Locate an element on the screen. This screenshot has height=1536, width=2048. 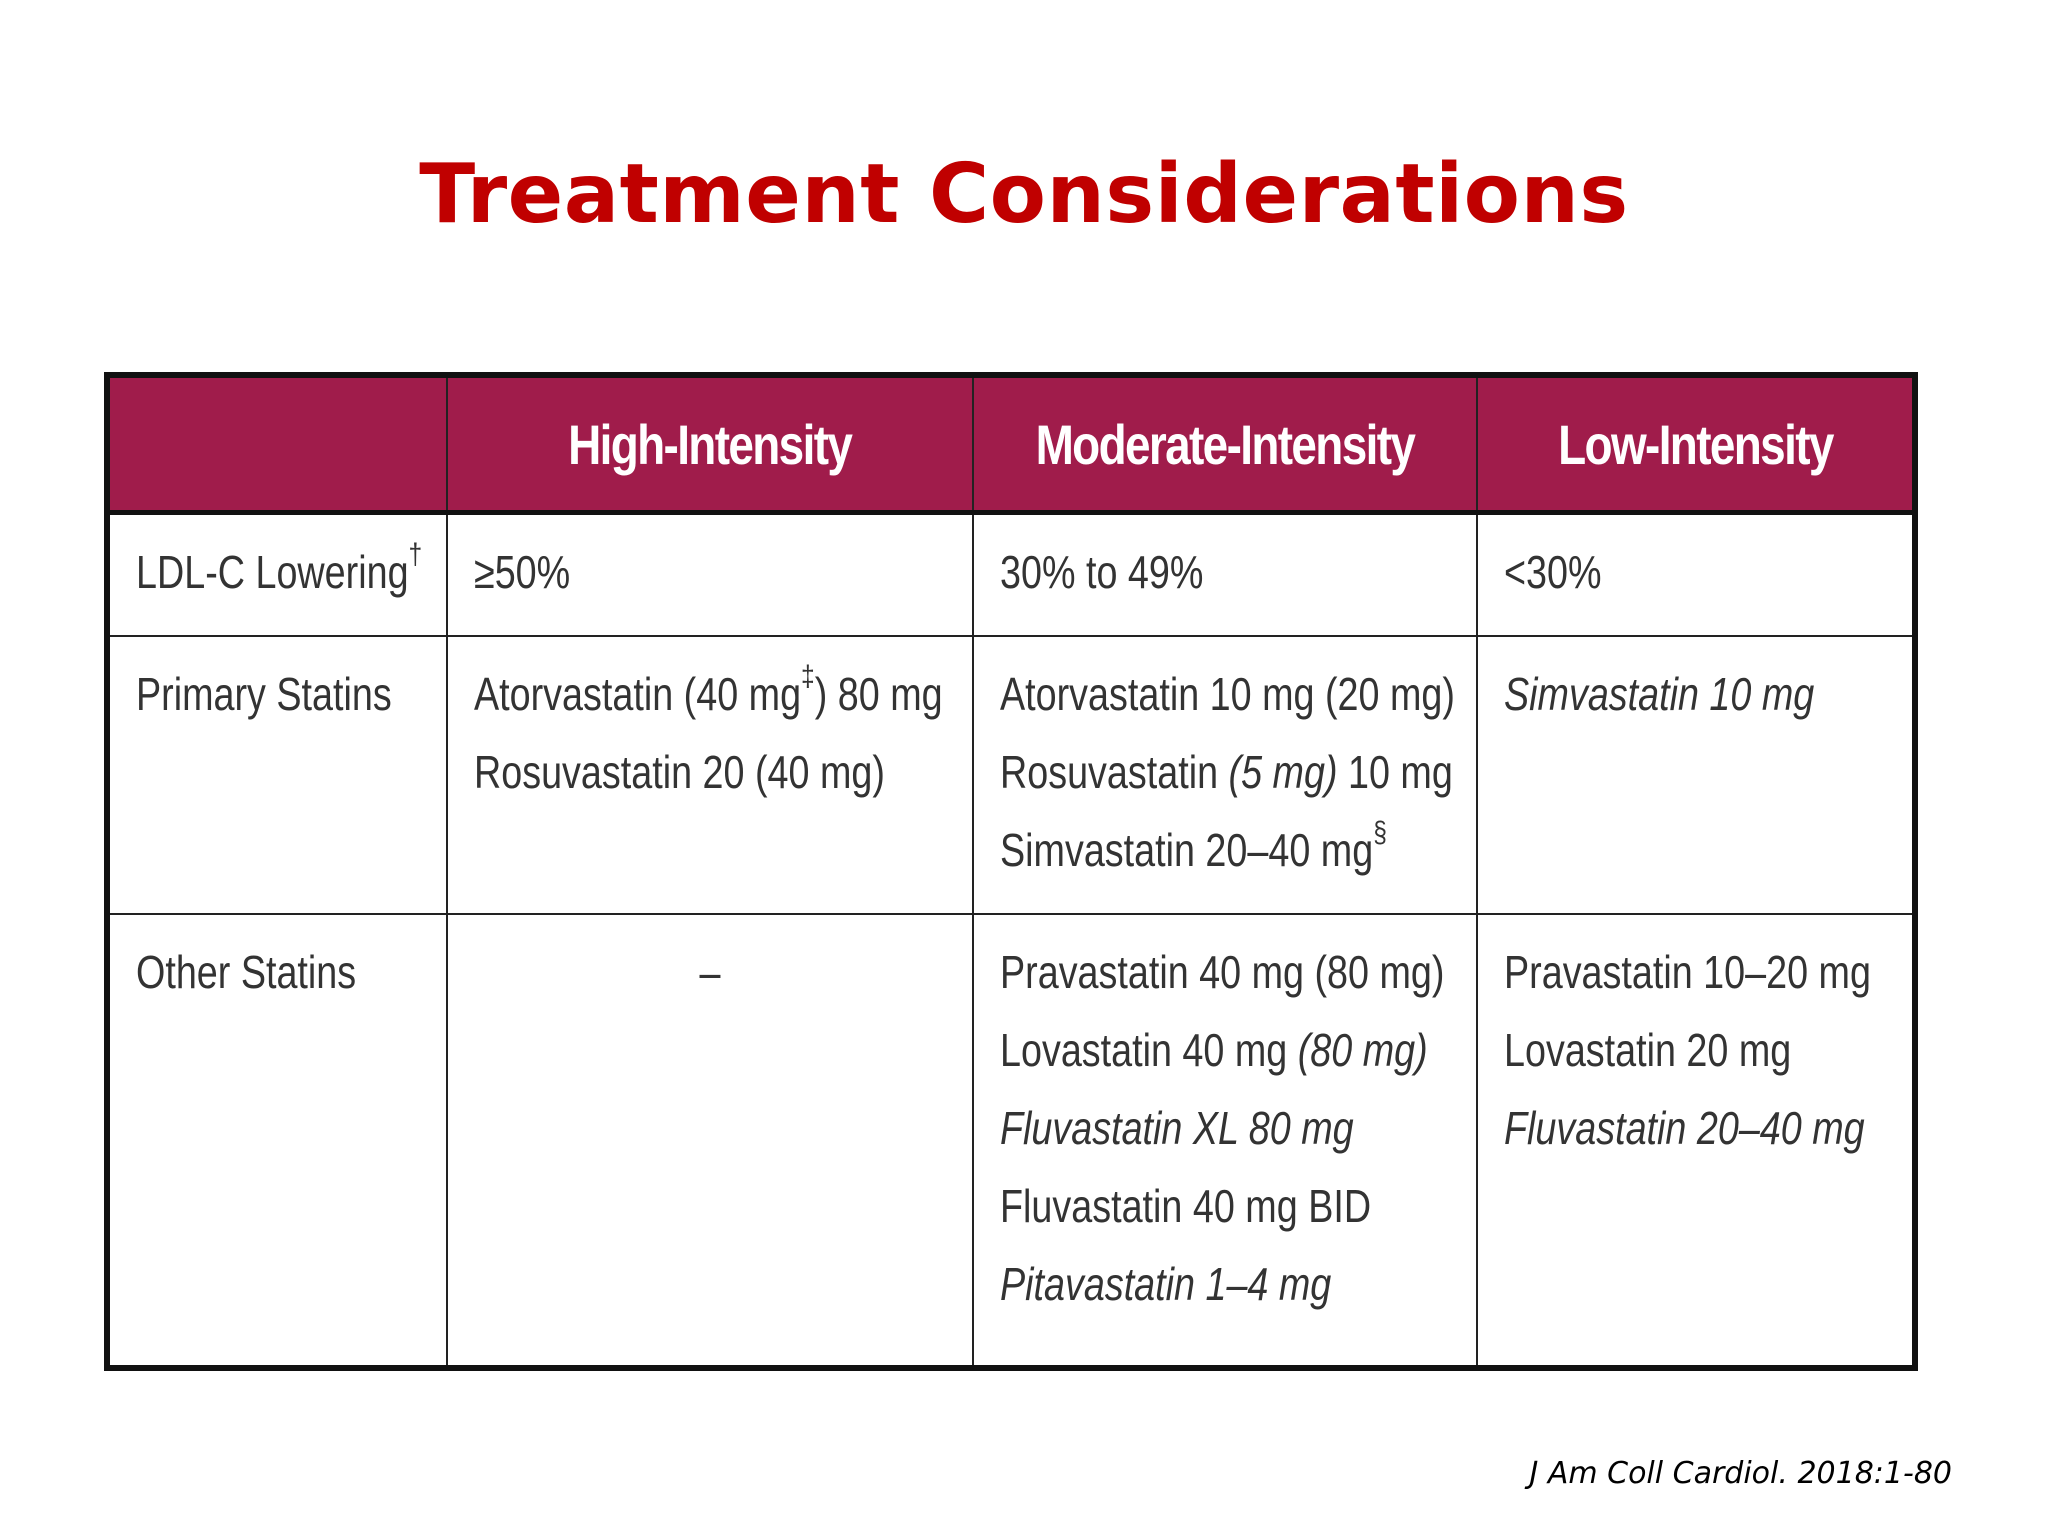
cell-line: ≥50% is located at coordinates (522, 572).